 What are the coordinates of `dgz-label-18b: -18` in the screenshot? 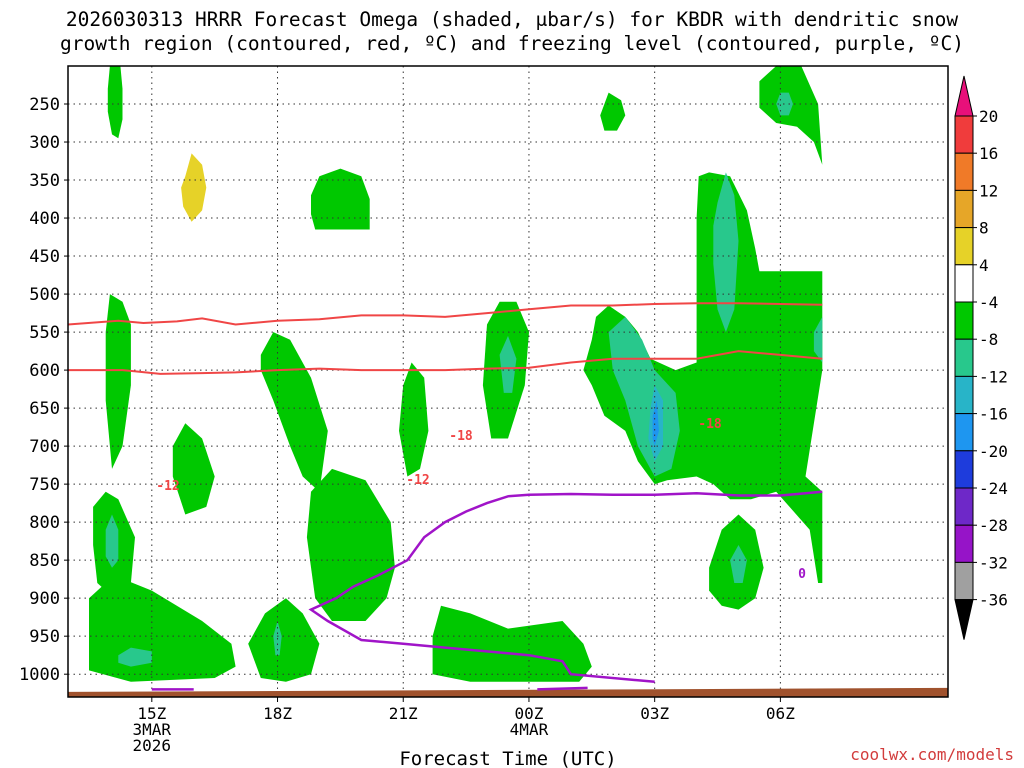 It's located at (710, 424).